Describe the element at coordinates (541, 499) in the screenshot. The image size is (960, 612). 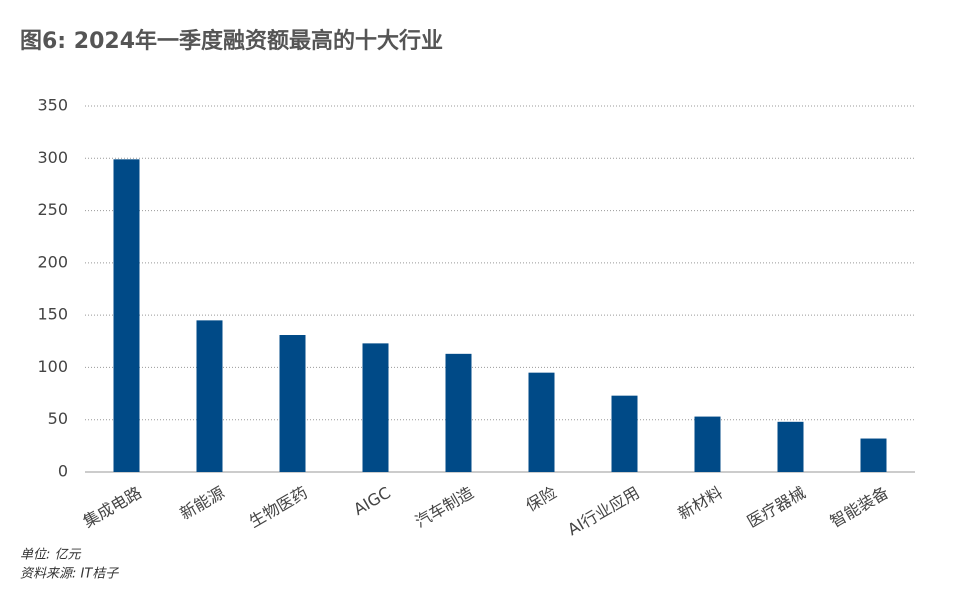
I see `x-tick-label: 保险` at that location.